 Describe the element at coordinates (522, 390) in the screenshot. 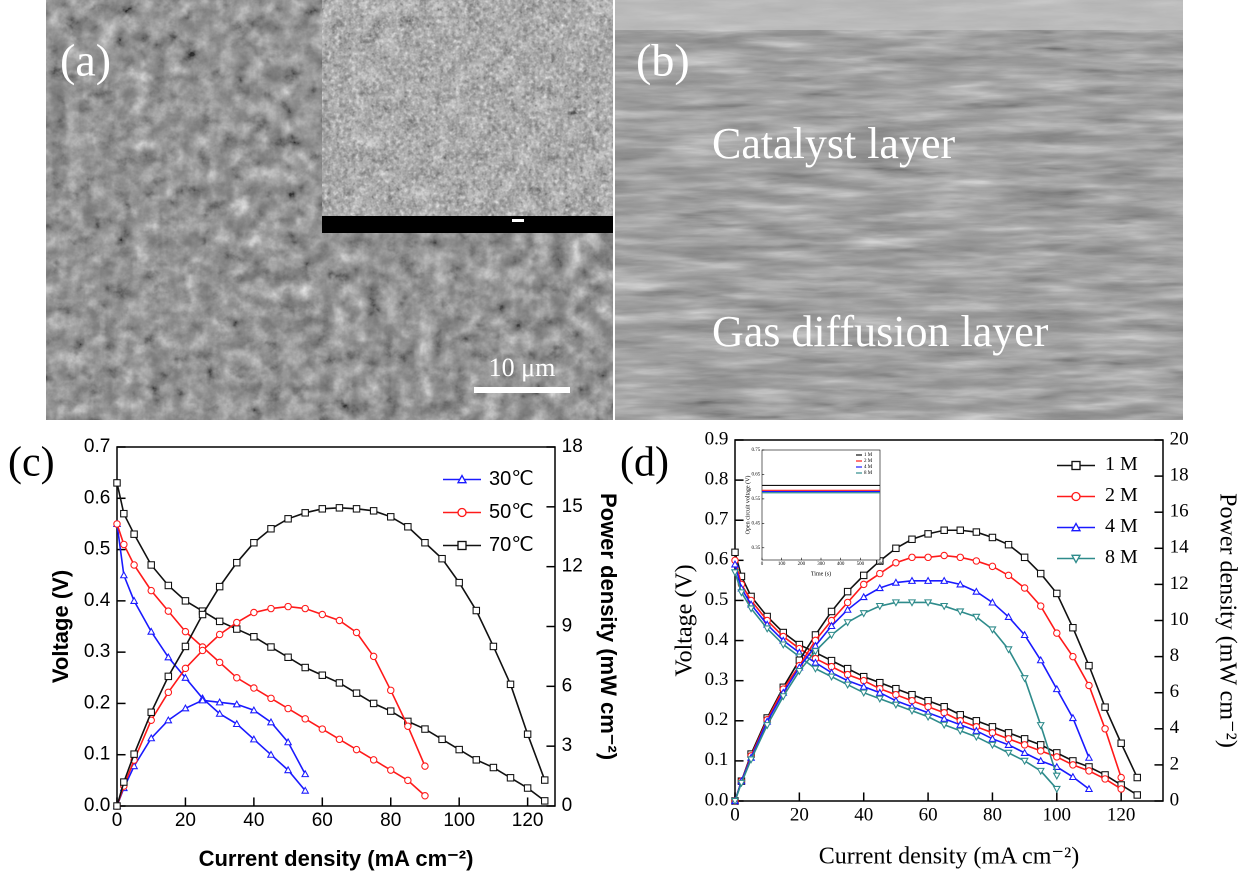

I see `scale-bar` at that location.